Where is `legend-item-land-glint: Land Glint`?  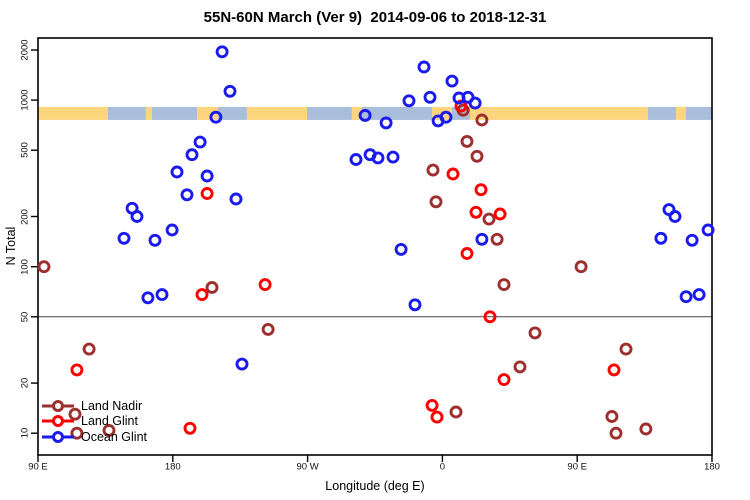 legend-item-land-glint: Land Glint is located at coordinates (93, 422).